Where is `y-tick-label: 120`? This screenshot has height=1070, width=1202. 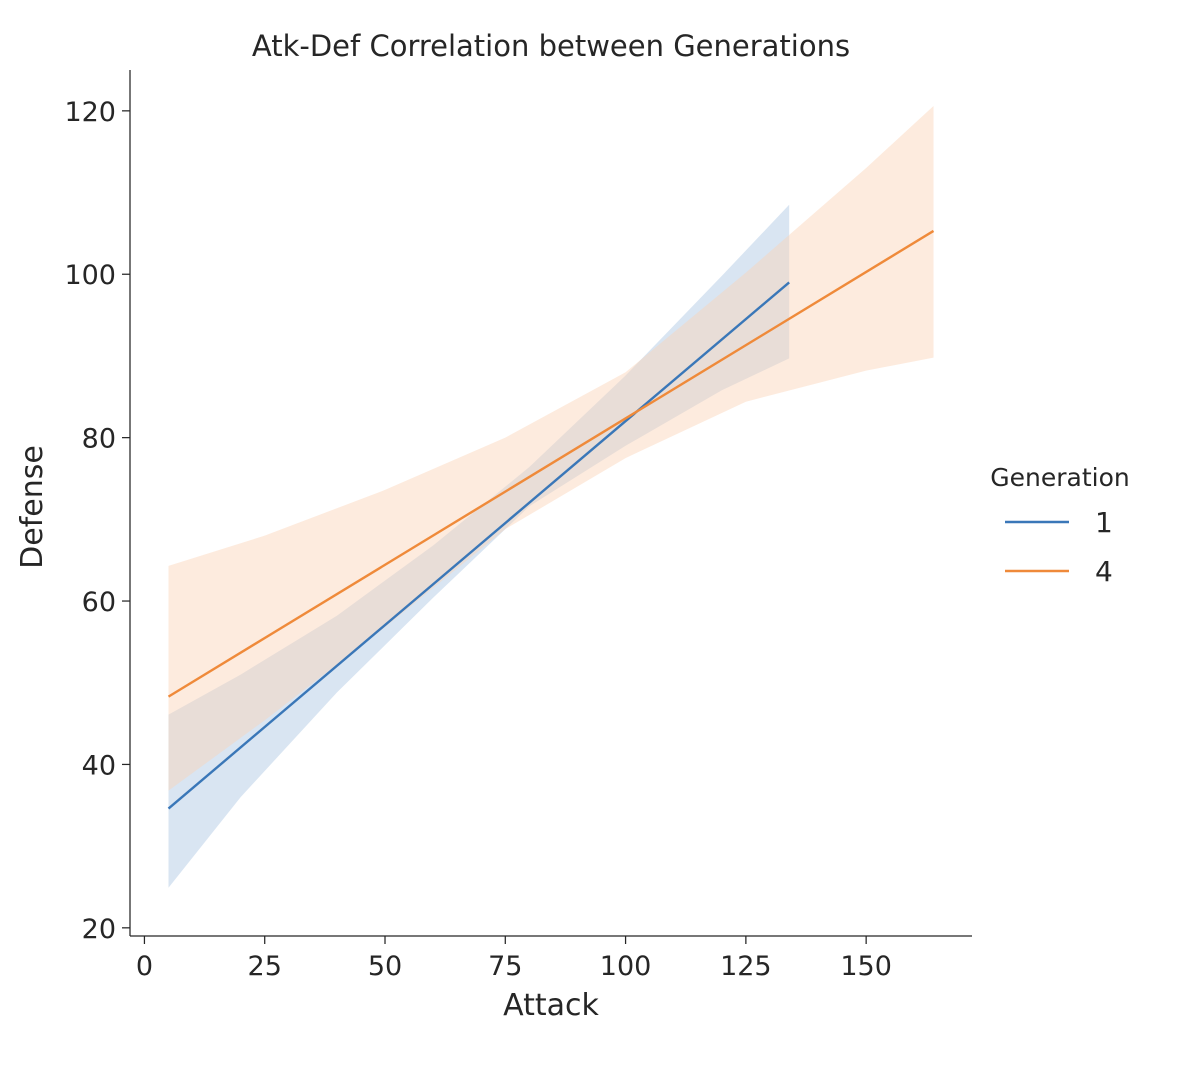 y-tick-label: 120 is located at coordinates (90, 112).